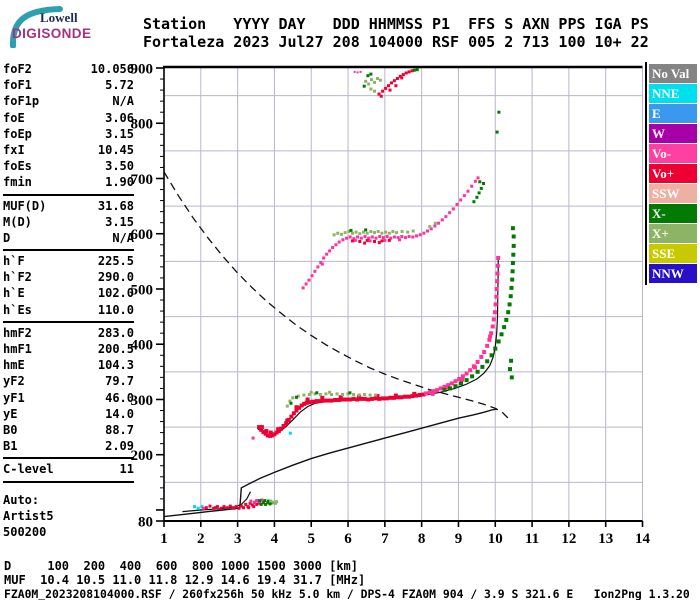  I want to click on param-row: D N/A, so click(68, 238).